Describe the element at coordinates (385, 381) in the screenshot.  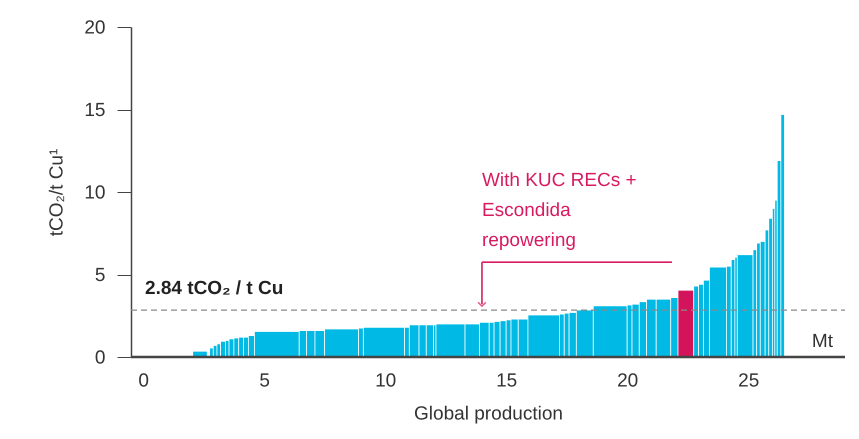
I see `x-tick-label: 10` at that location.